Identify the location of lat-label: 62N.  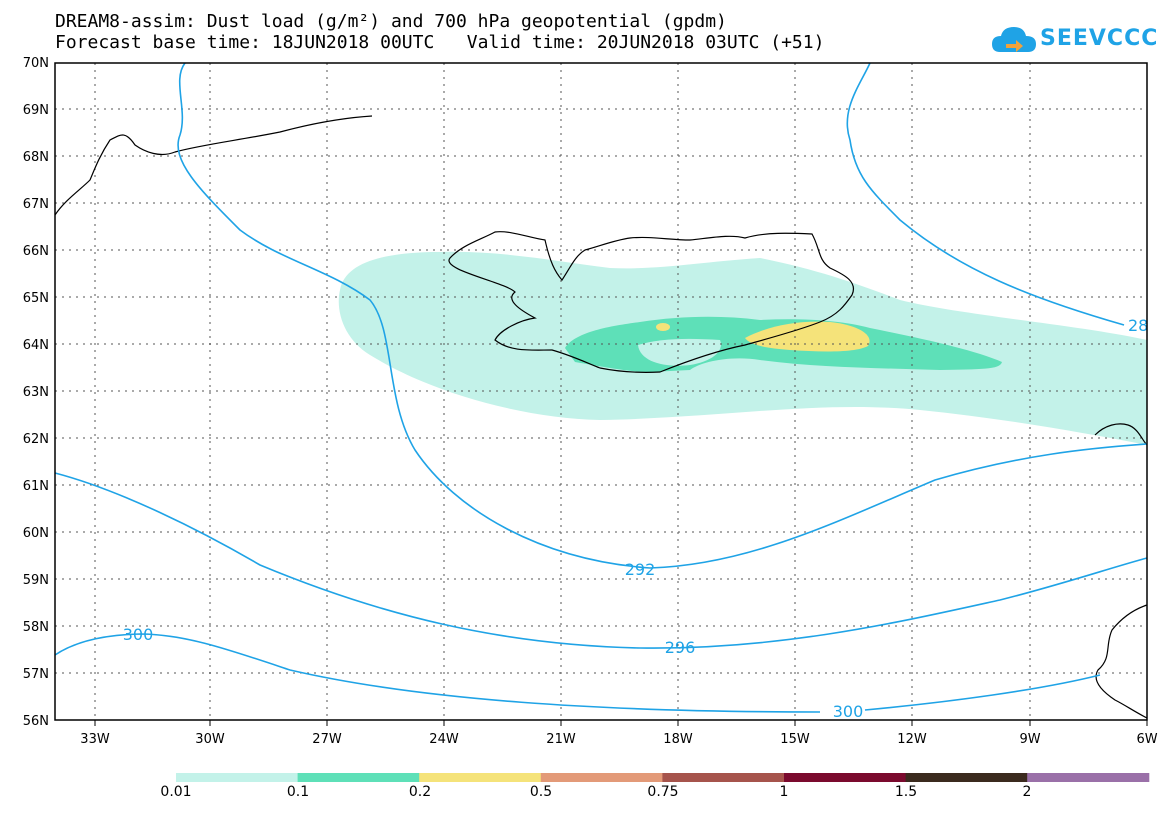
(36, 439).